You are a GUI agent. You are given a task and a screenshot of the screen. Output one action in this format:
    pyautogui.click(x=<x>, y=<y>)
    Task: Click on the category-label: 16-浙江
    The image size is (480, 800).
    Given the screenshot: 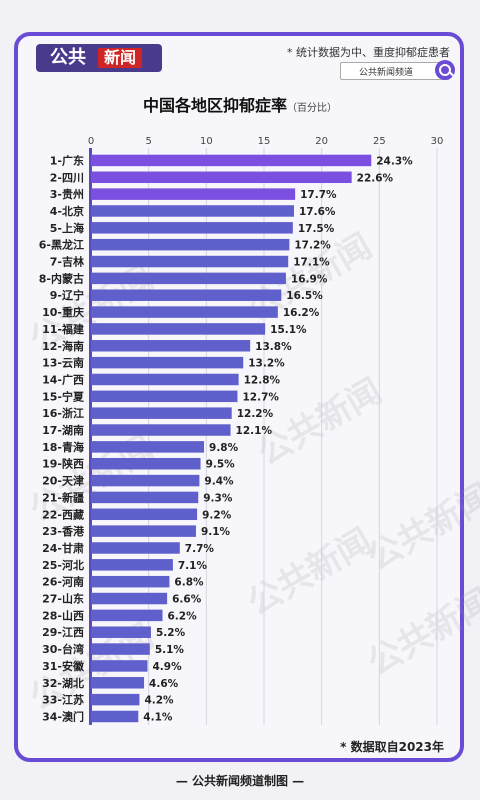 What is the action you would take?
    pyautogui.click(x=63, y=413)
    